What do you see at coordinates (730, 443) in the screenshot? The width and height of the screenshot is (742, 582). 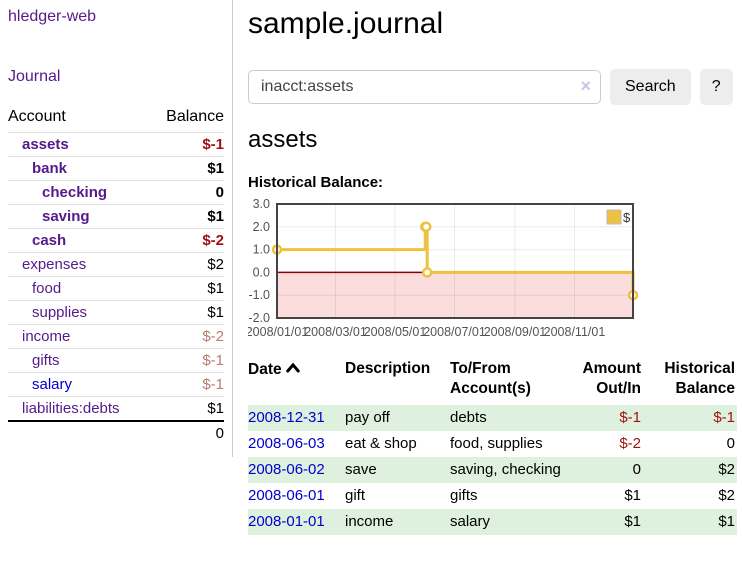 I see `transaction-balance: 0` at bounding box center [730, 443].